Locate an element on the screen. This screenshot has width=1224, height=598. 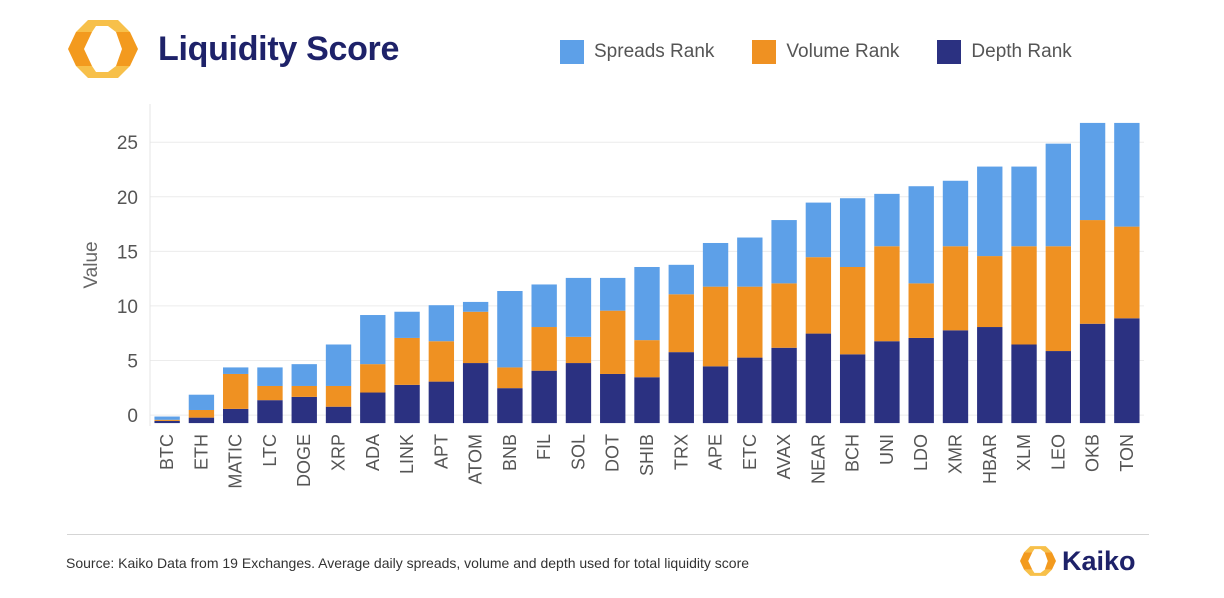
y-tick-label: 15 is located at coordinates (127, 252).